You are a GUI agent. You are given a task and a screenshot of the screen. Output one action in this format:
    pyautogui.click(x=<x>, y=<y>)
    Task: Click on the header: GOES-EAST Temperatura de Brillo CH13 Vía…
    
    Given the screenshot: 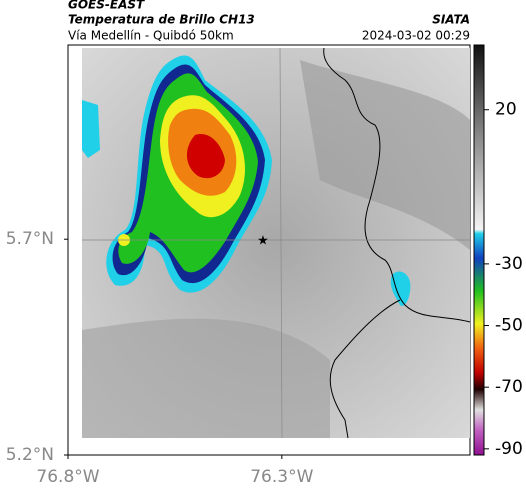 What is the action you would take?
    pyautogui.click(x=269, y=21)
    